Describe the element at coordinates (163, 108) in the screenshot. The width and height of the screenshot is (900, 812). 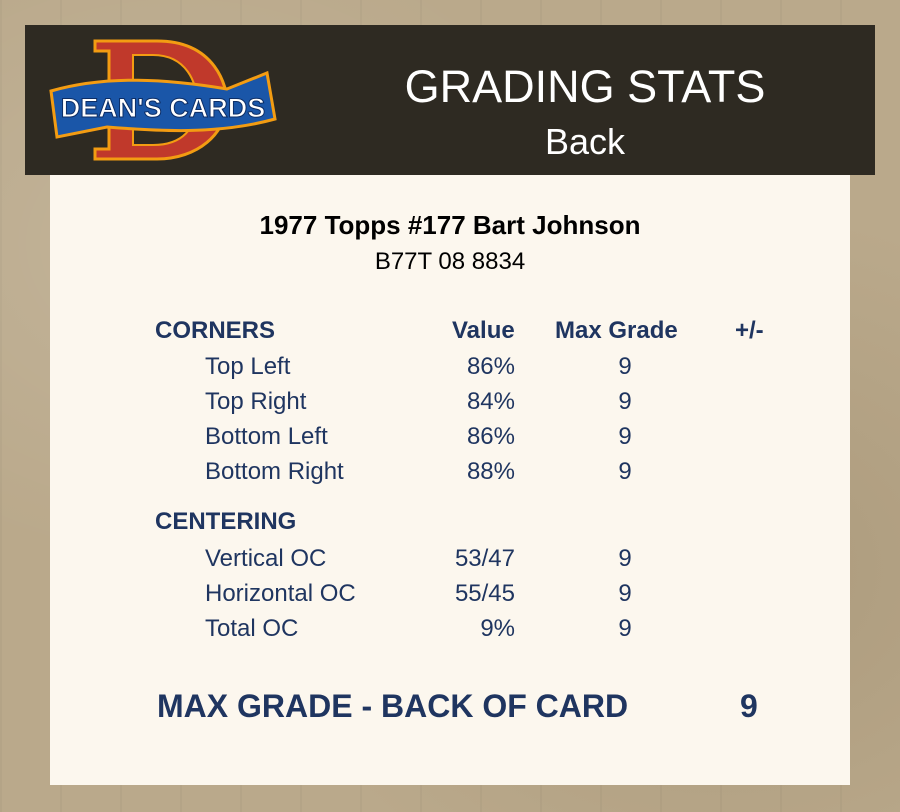
I see `svg-text: DEAN'S CARDS` at that location.